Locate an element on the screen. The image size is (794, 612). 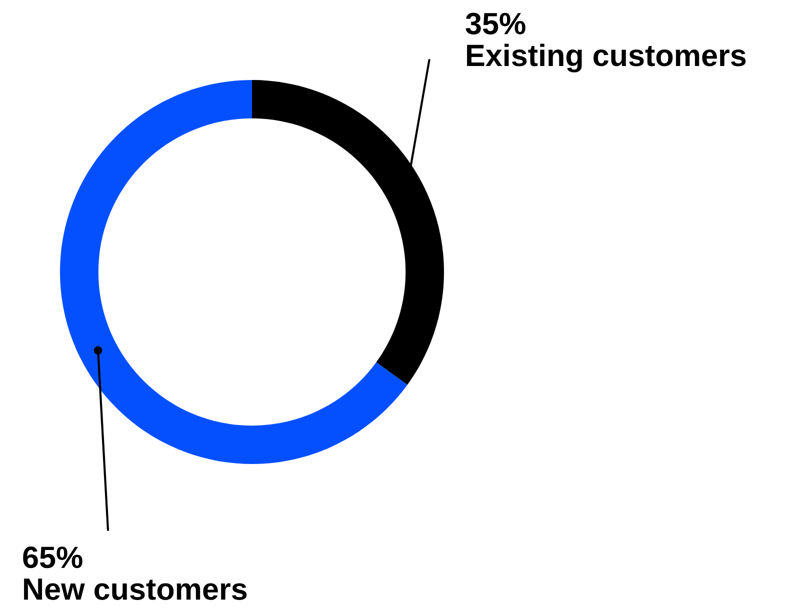
data-label: 65% is located at coordinates (52, 557).